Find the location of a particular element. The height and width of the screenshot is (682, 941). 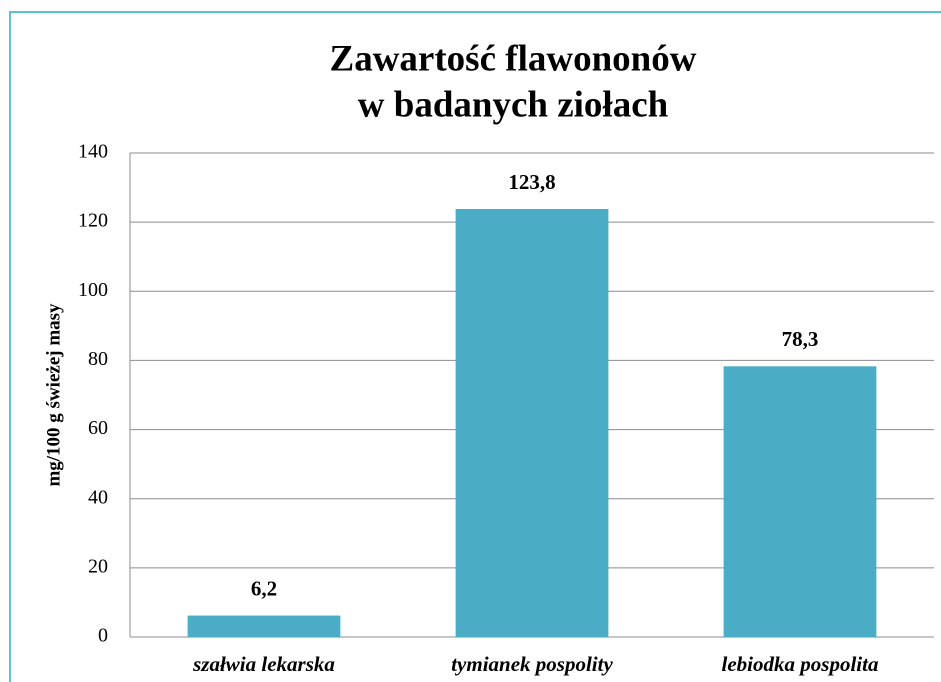

data-label: 6,2 is located at coordinates (264, 588).